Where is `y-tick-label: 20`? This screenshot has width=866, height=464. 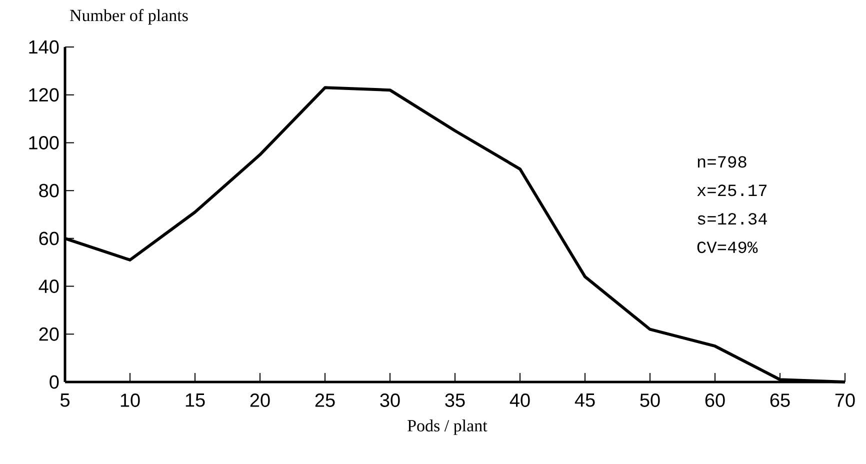 y-tick-label: 20 is located at coordinates (49, 334).